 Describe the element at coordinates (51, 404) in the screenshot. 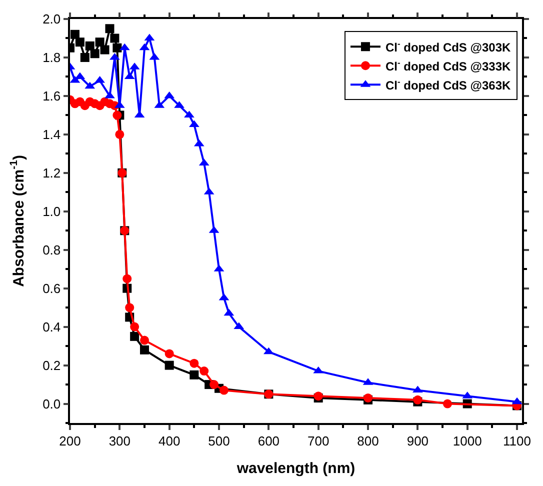

I see `y-tick-label: 0.0` at that location.